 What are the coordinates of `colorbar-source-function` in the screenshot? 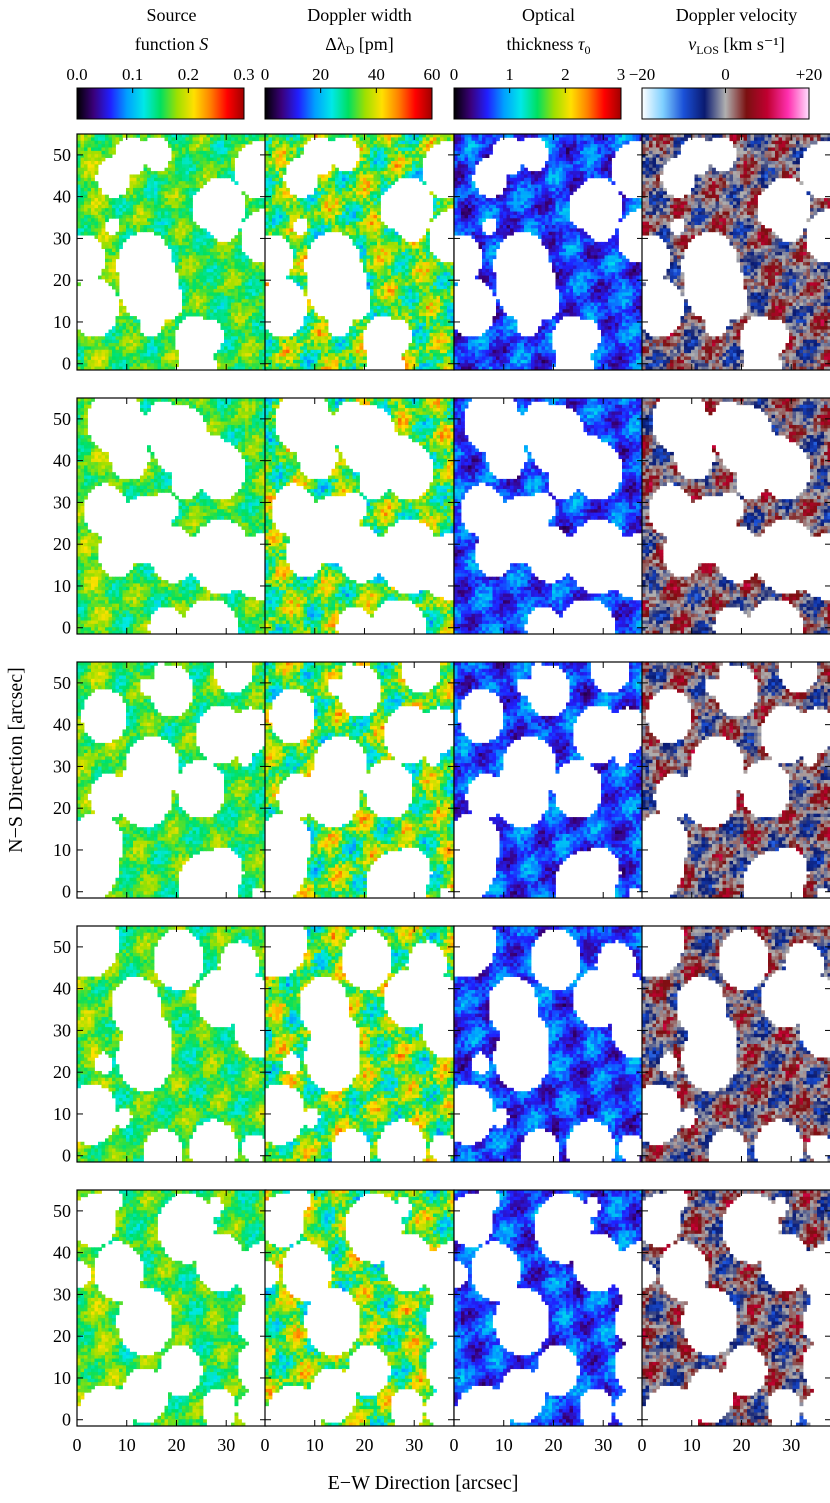 It's located at (160, 103).